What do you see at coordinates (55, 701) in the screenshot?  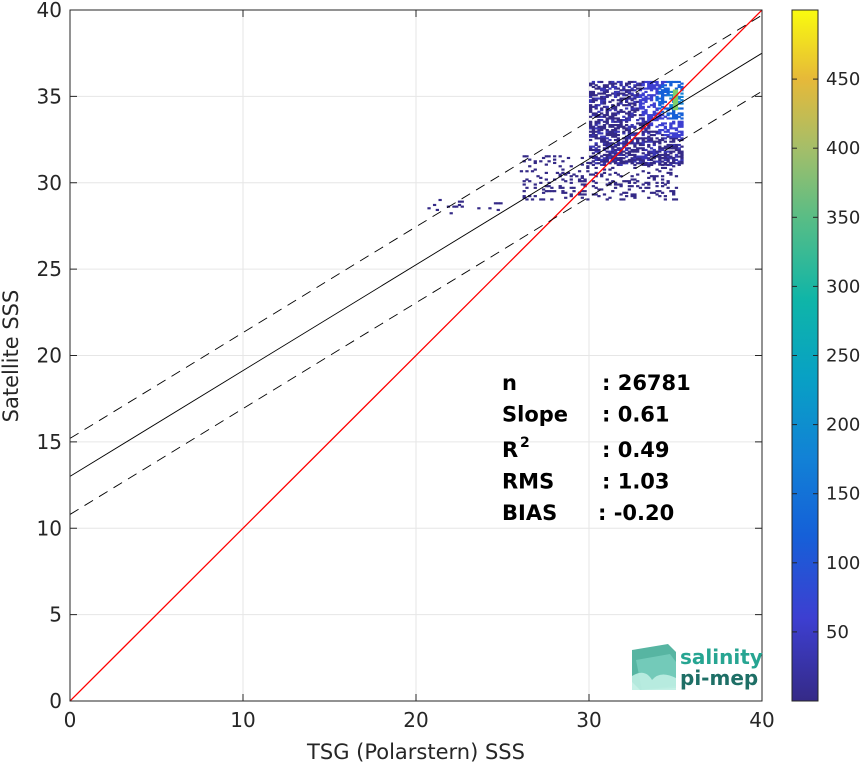 I see `y-tick-label: 0` at bounding box center [55, 701].